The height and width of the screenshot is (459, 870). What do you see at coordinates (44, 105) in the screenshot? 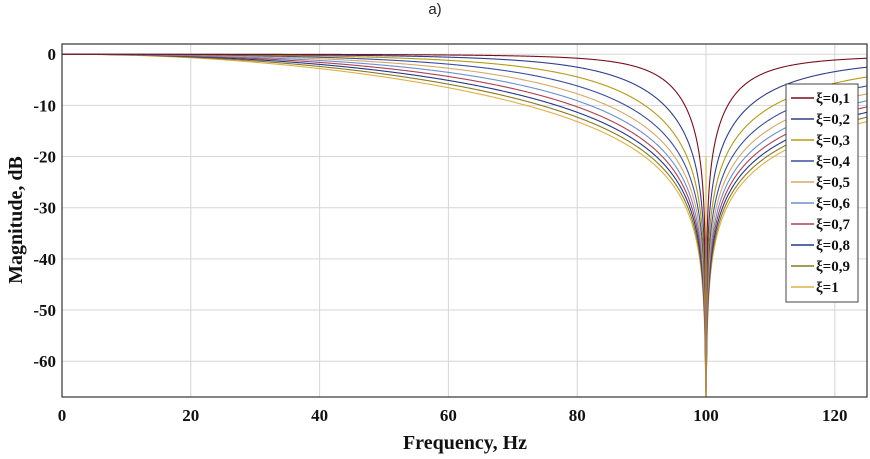
I see `y-tick-label: -10` at bounding box center [44, 105].